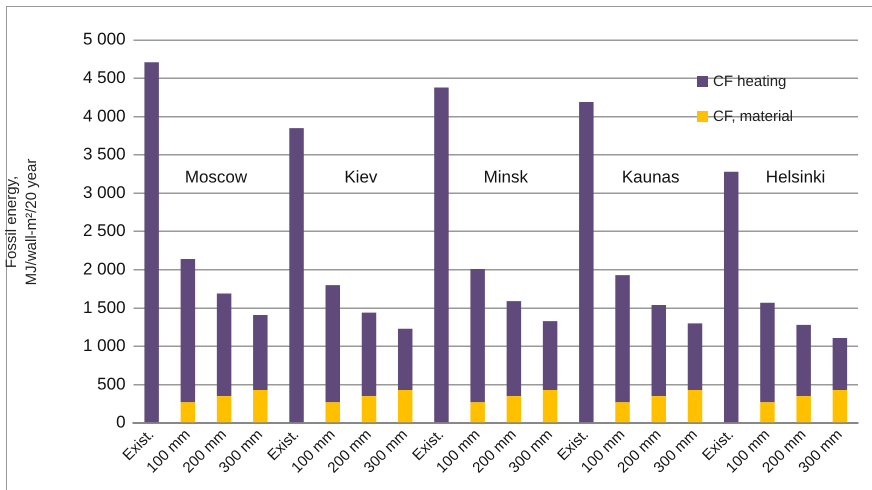  Describe the element at coordinates (104, 346) in the screenshot. I see `y-tick-label: 1 000` at that location.